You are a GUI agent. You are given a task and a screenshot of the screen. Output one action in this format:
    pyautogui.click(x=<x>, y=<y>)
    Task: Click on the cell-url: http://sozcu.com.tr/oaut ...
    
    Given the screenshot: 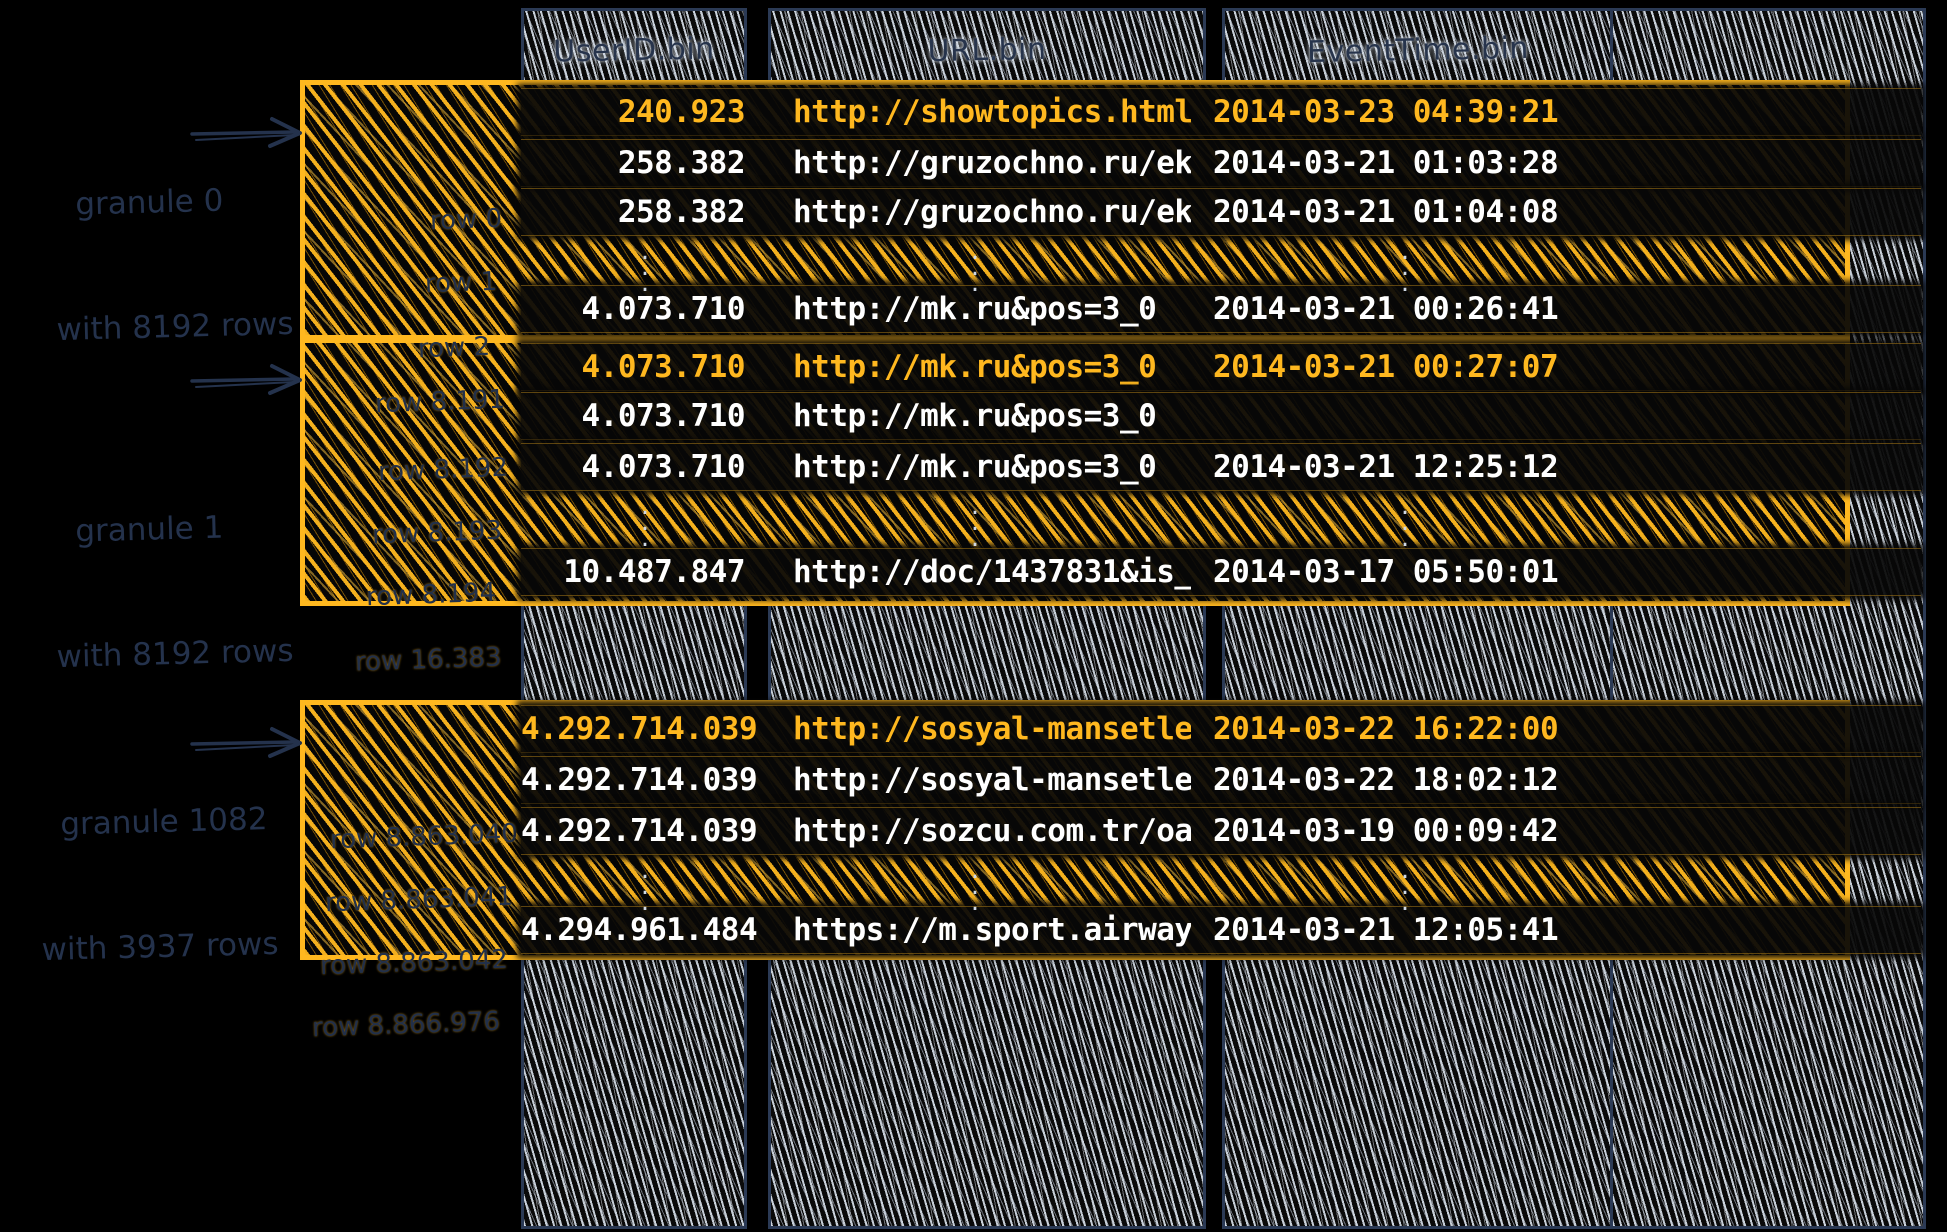 What is the action you would take?
    pyautogui.click(x=992, y=831)
    